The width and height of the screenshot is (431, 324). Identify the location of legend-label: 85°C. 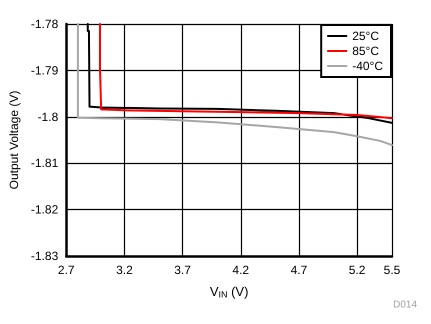
(366, 51).